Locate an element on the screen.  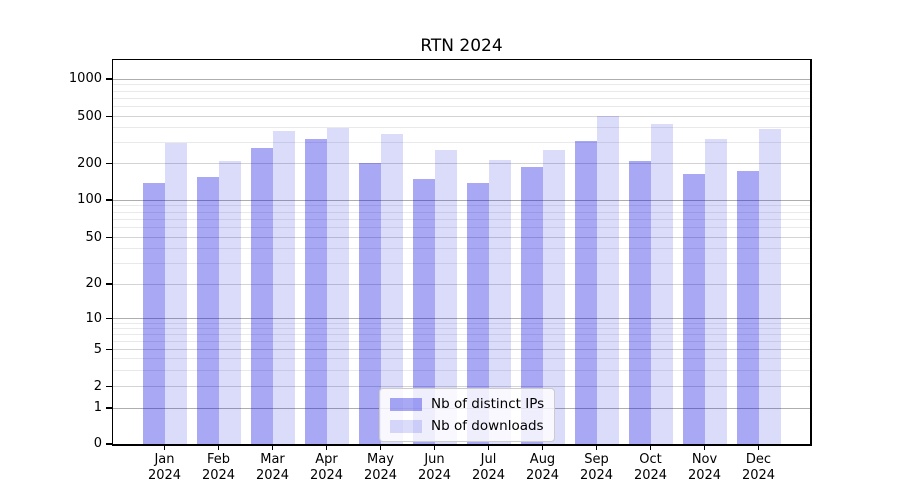
legend-swatch-distinct-ips is located at coordinates (406, 404).